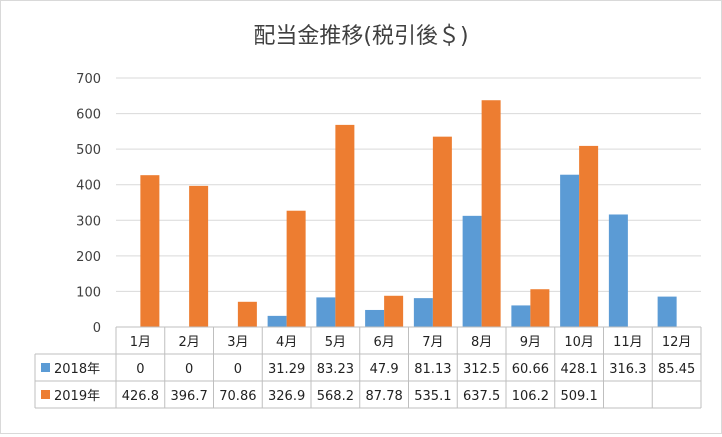 The width and height of the screenshot is (722, 437). I want to click on y-tick-label: 500, so click(88, 150).